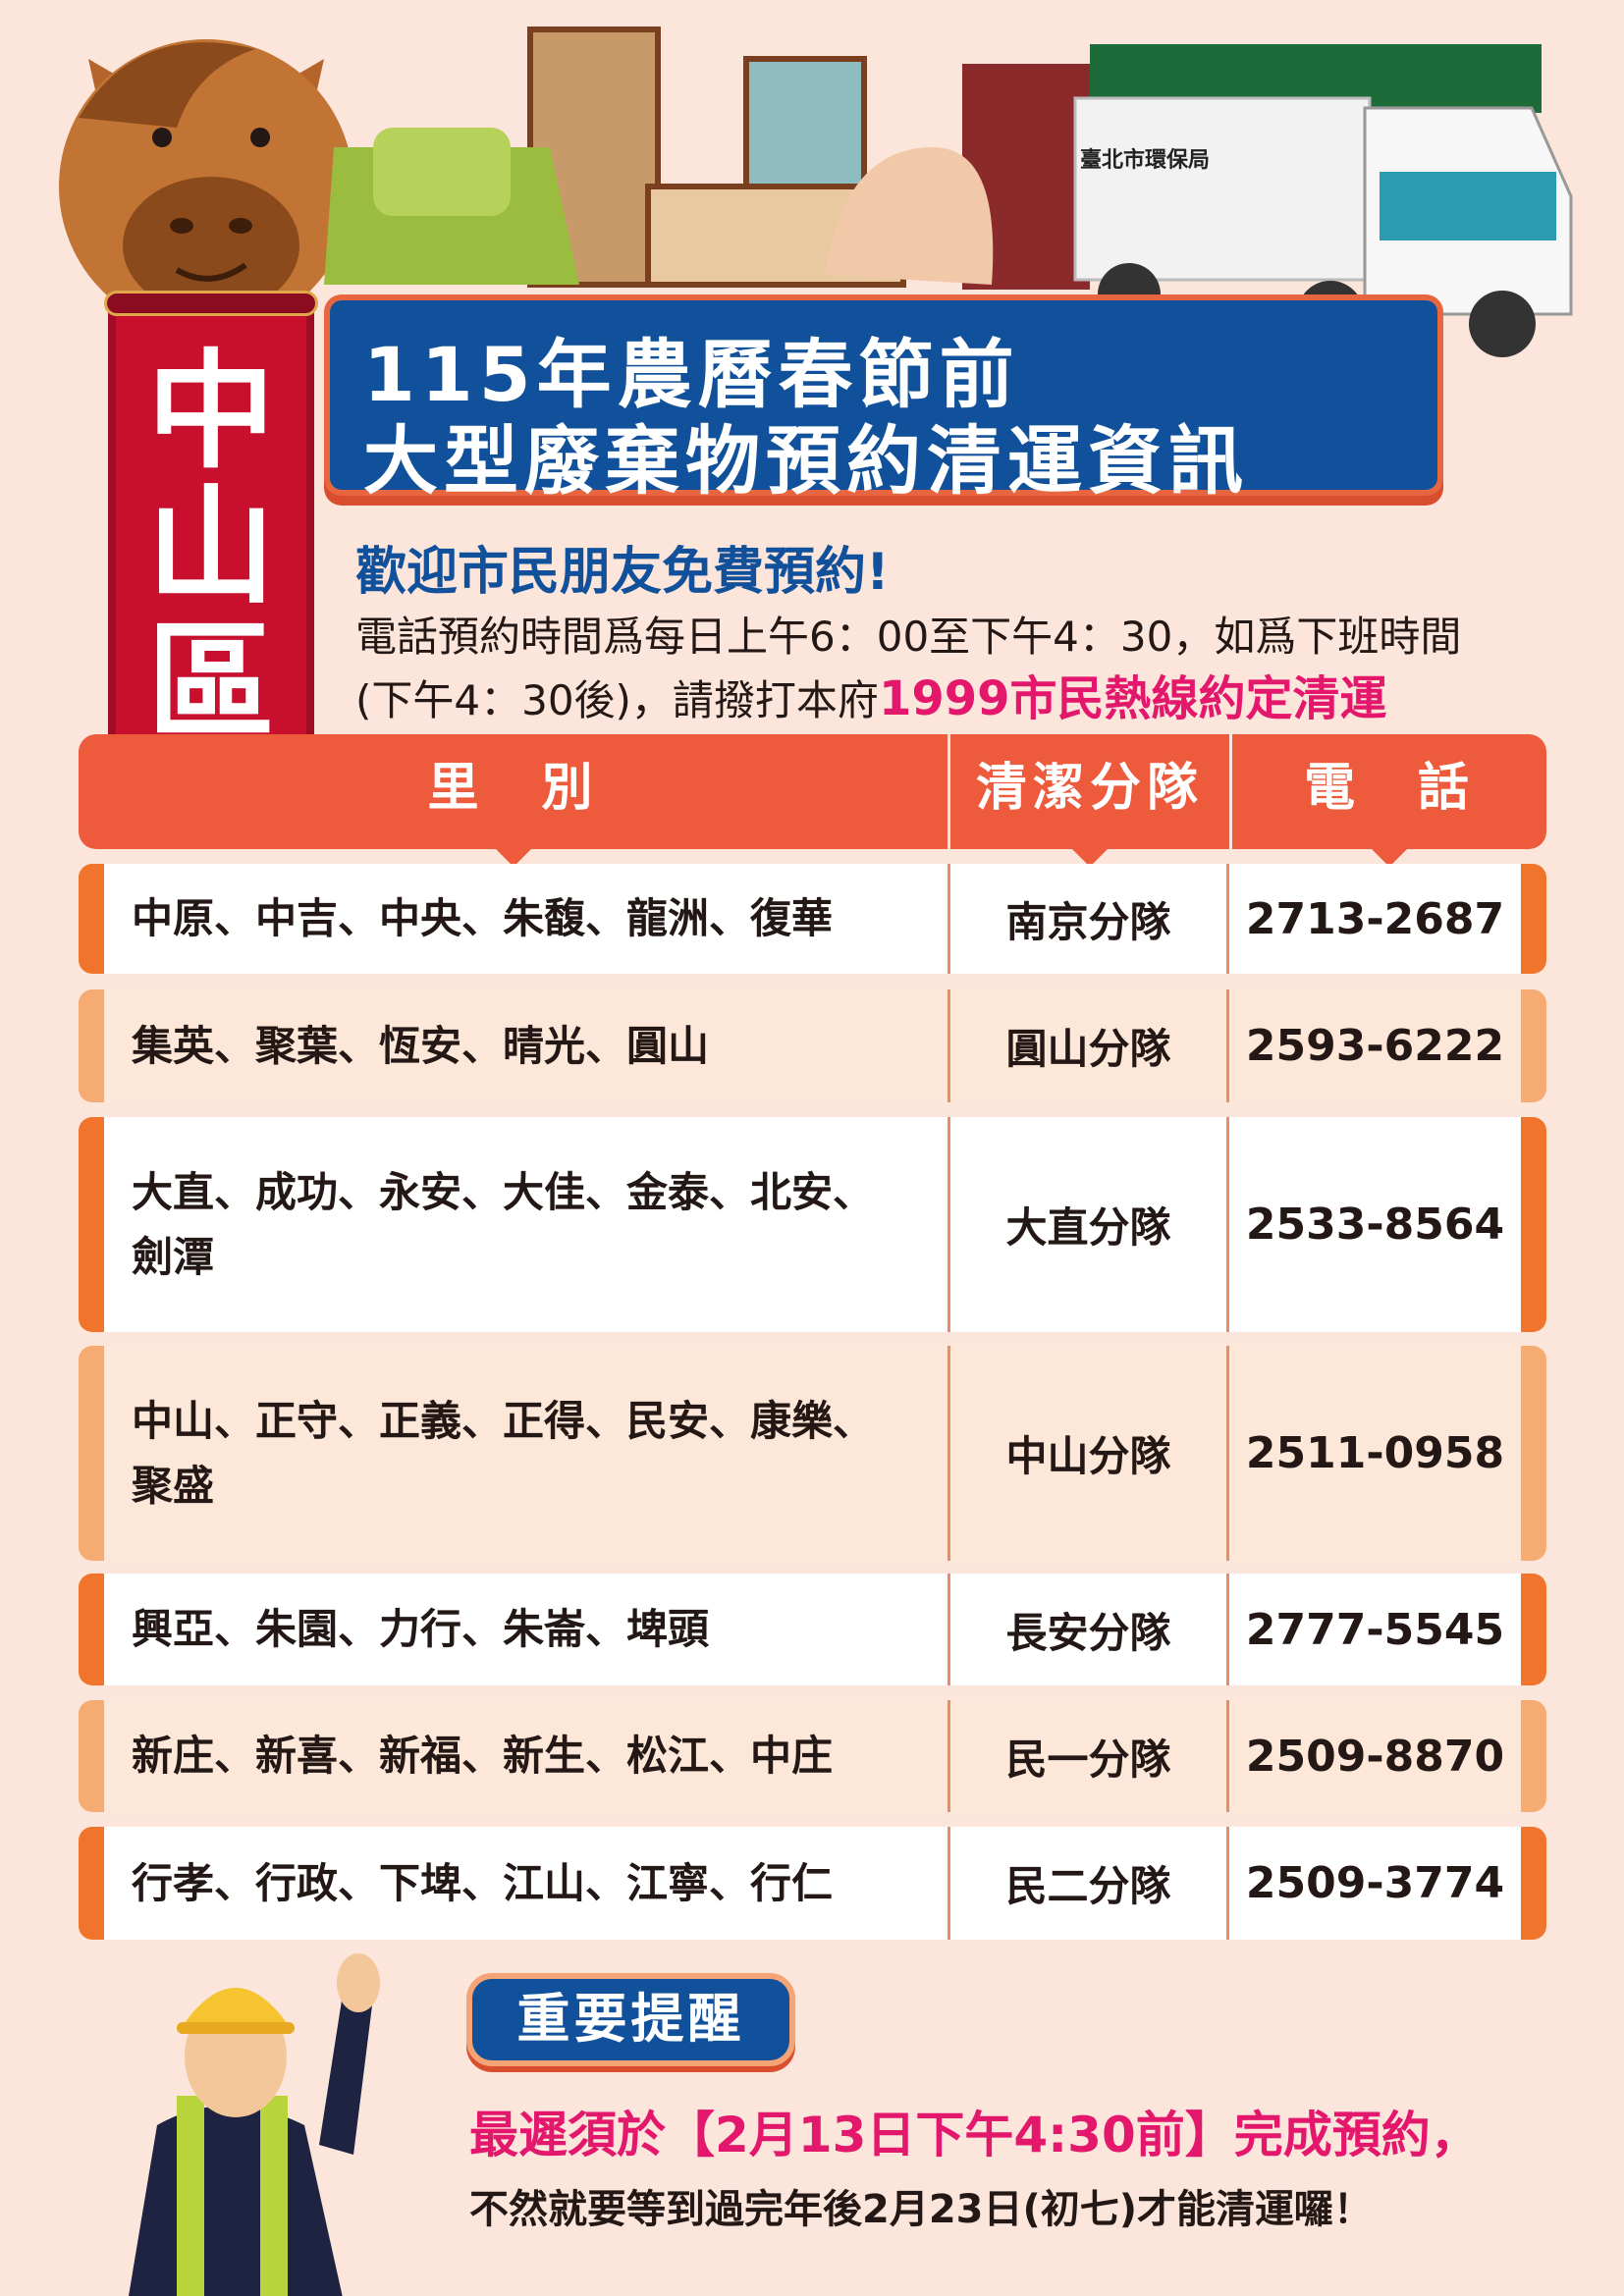  Describe the element at coordinates (1323, 200) in the screenshot. I see `garbage-truck-icon: 臺北市環保局` at that location.